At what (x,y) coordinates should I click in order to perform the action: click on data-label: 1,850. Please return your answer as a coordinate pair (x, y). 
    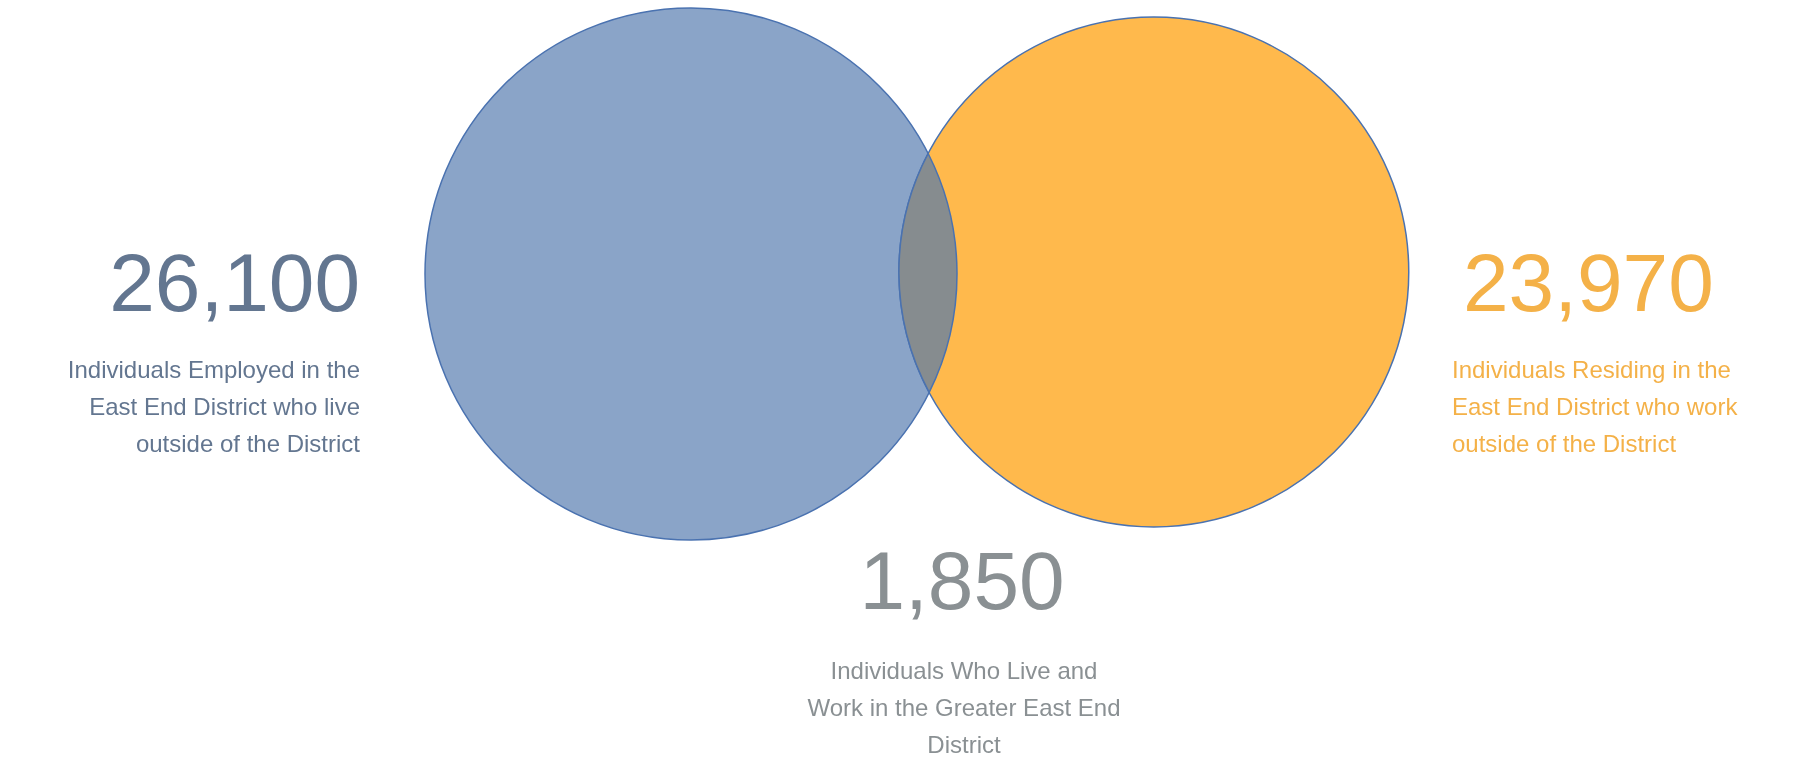
    Looking at the image, I should click on (962, 580).